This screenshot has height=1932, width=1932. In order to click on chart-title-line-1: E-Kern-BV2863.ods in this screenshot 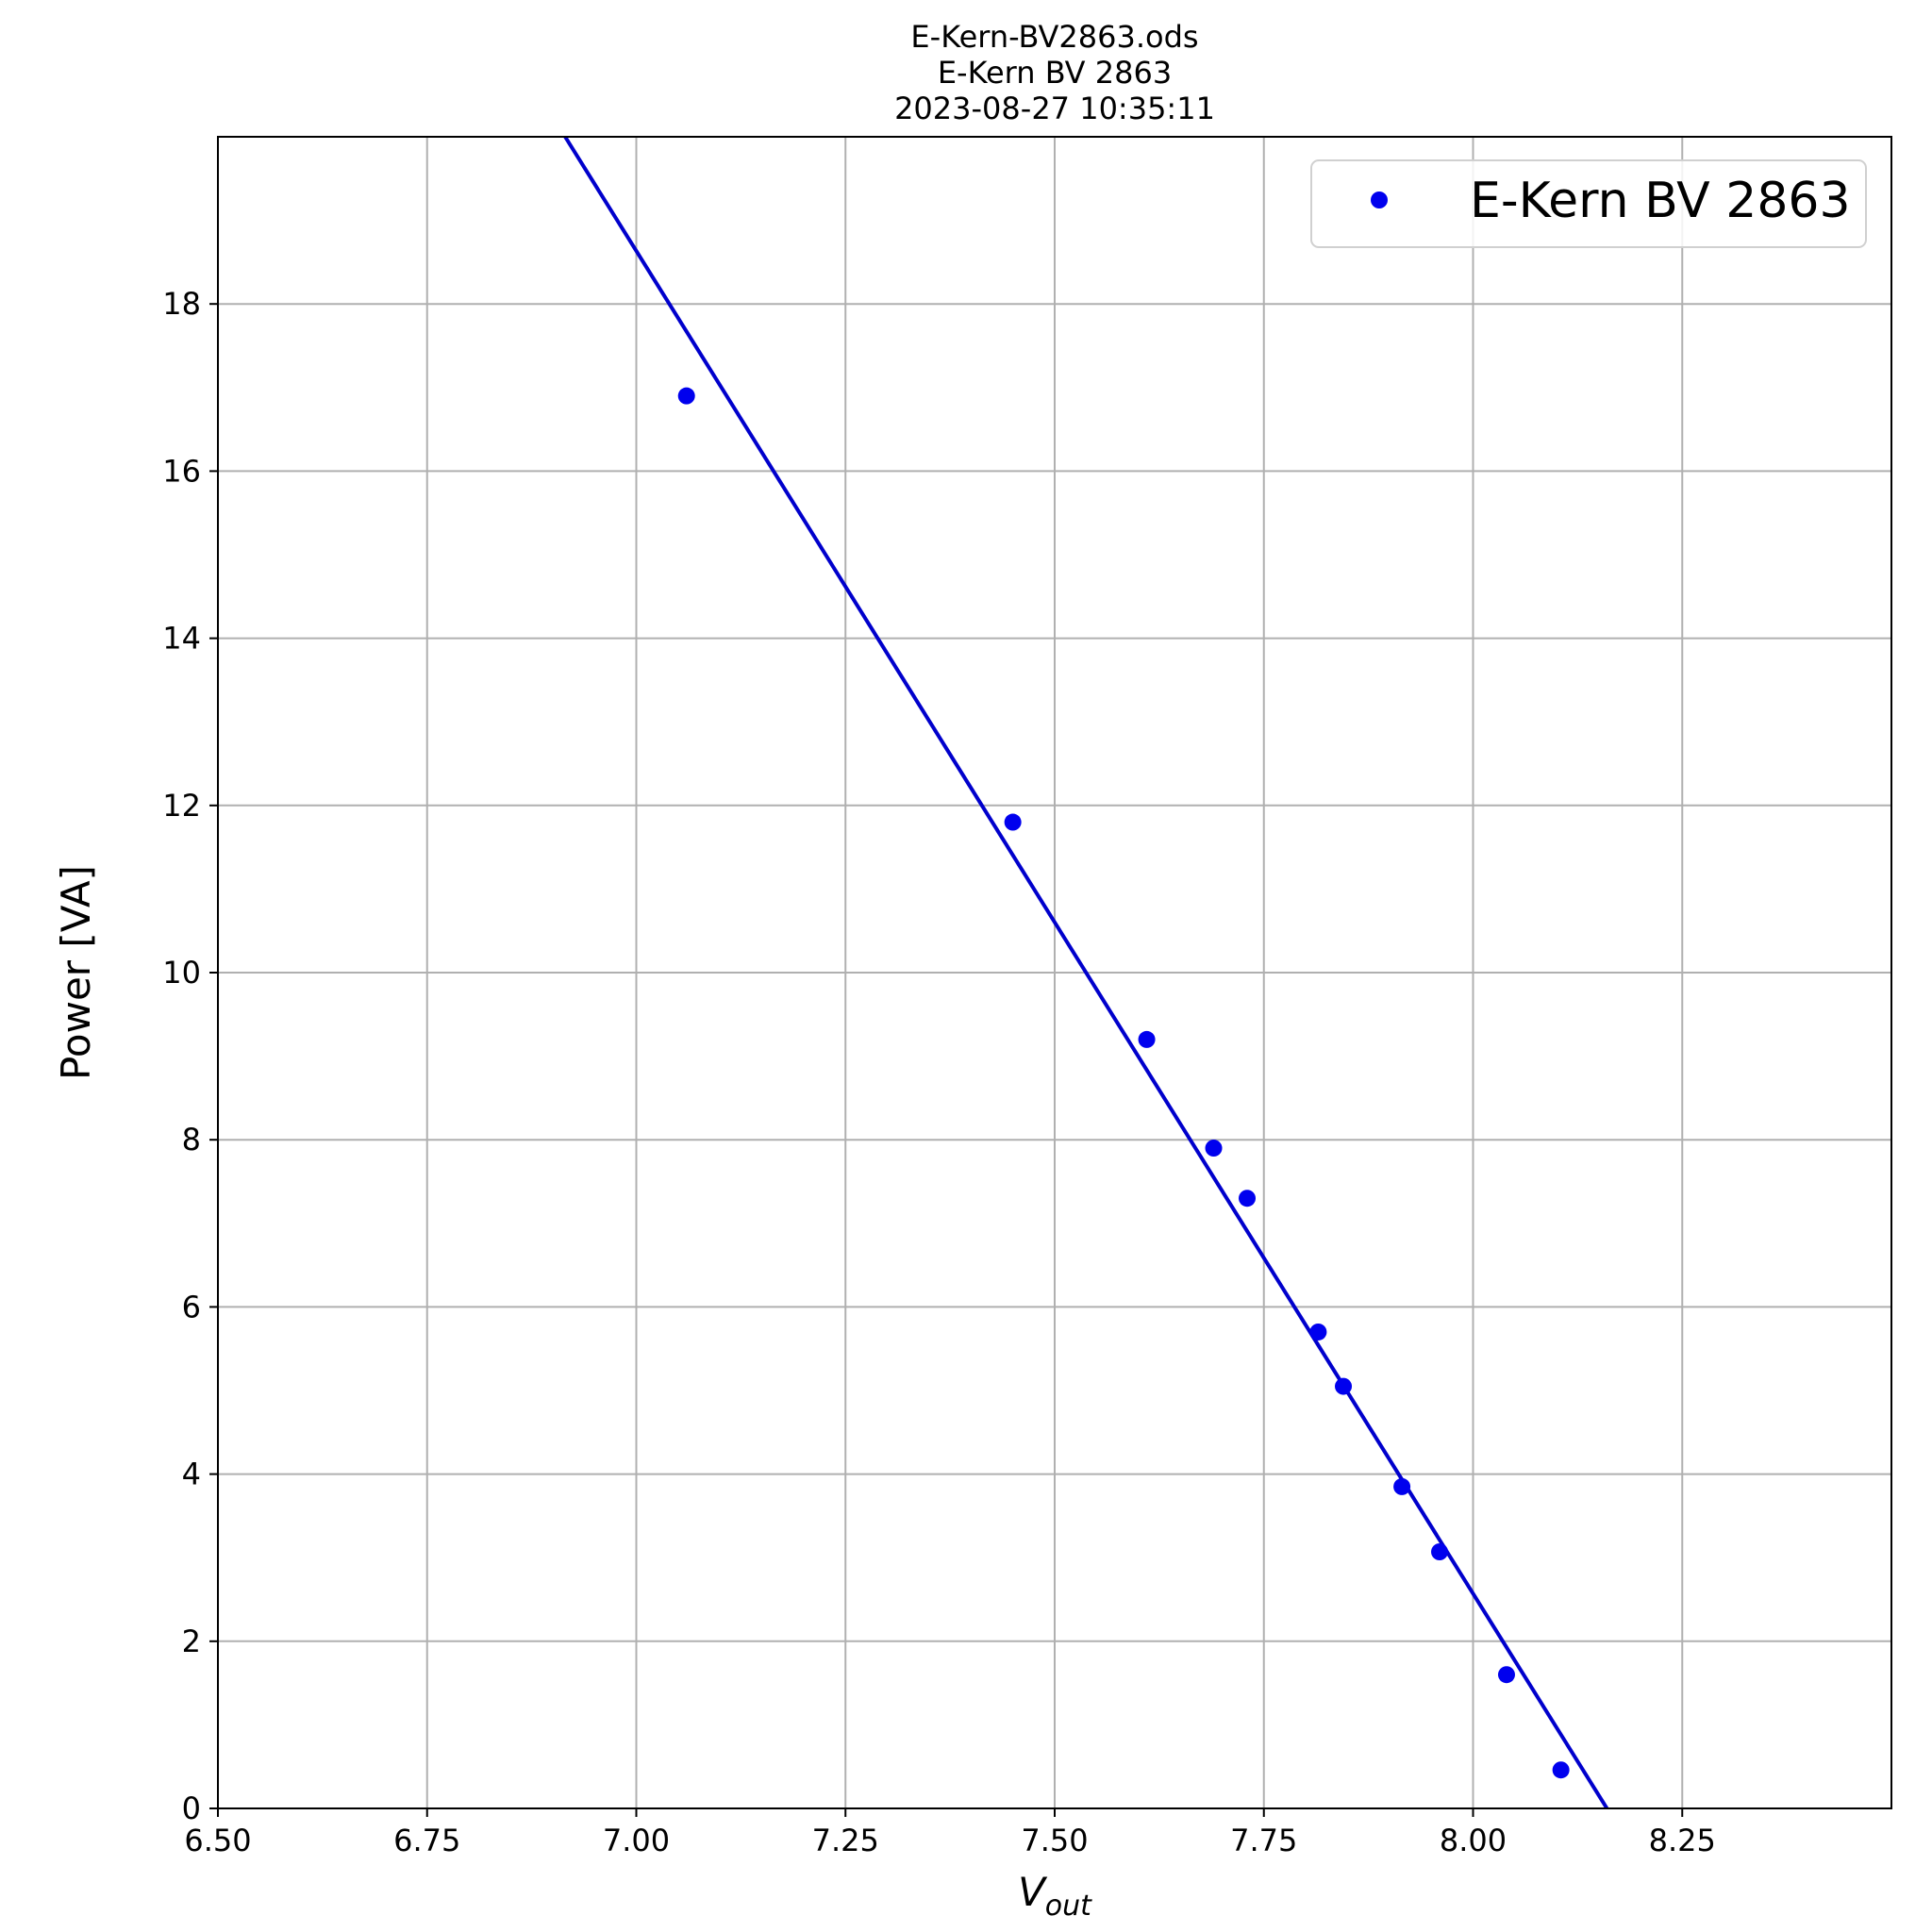, I will do `click(1054, 37)`.